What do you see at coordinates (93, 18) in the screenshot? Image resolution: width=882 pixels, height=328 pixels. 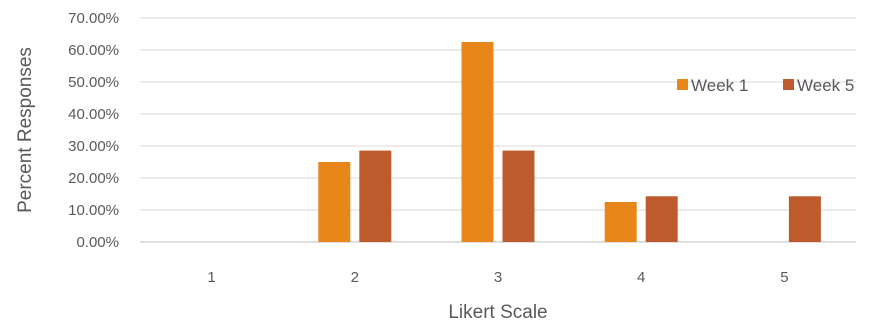 I see `y-tick-label: 70.00%` at bounding box center [93, 18].